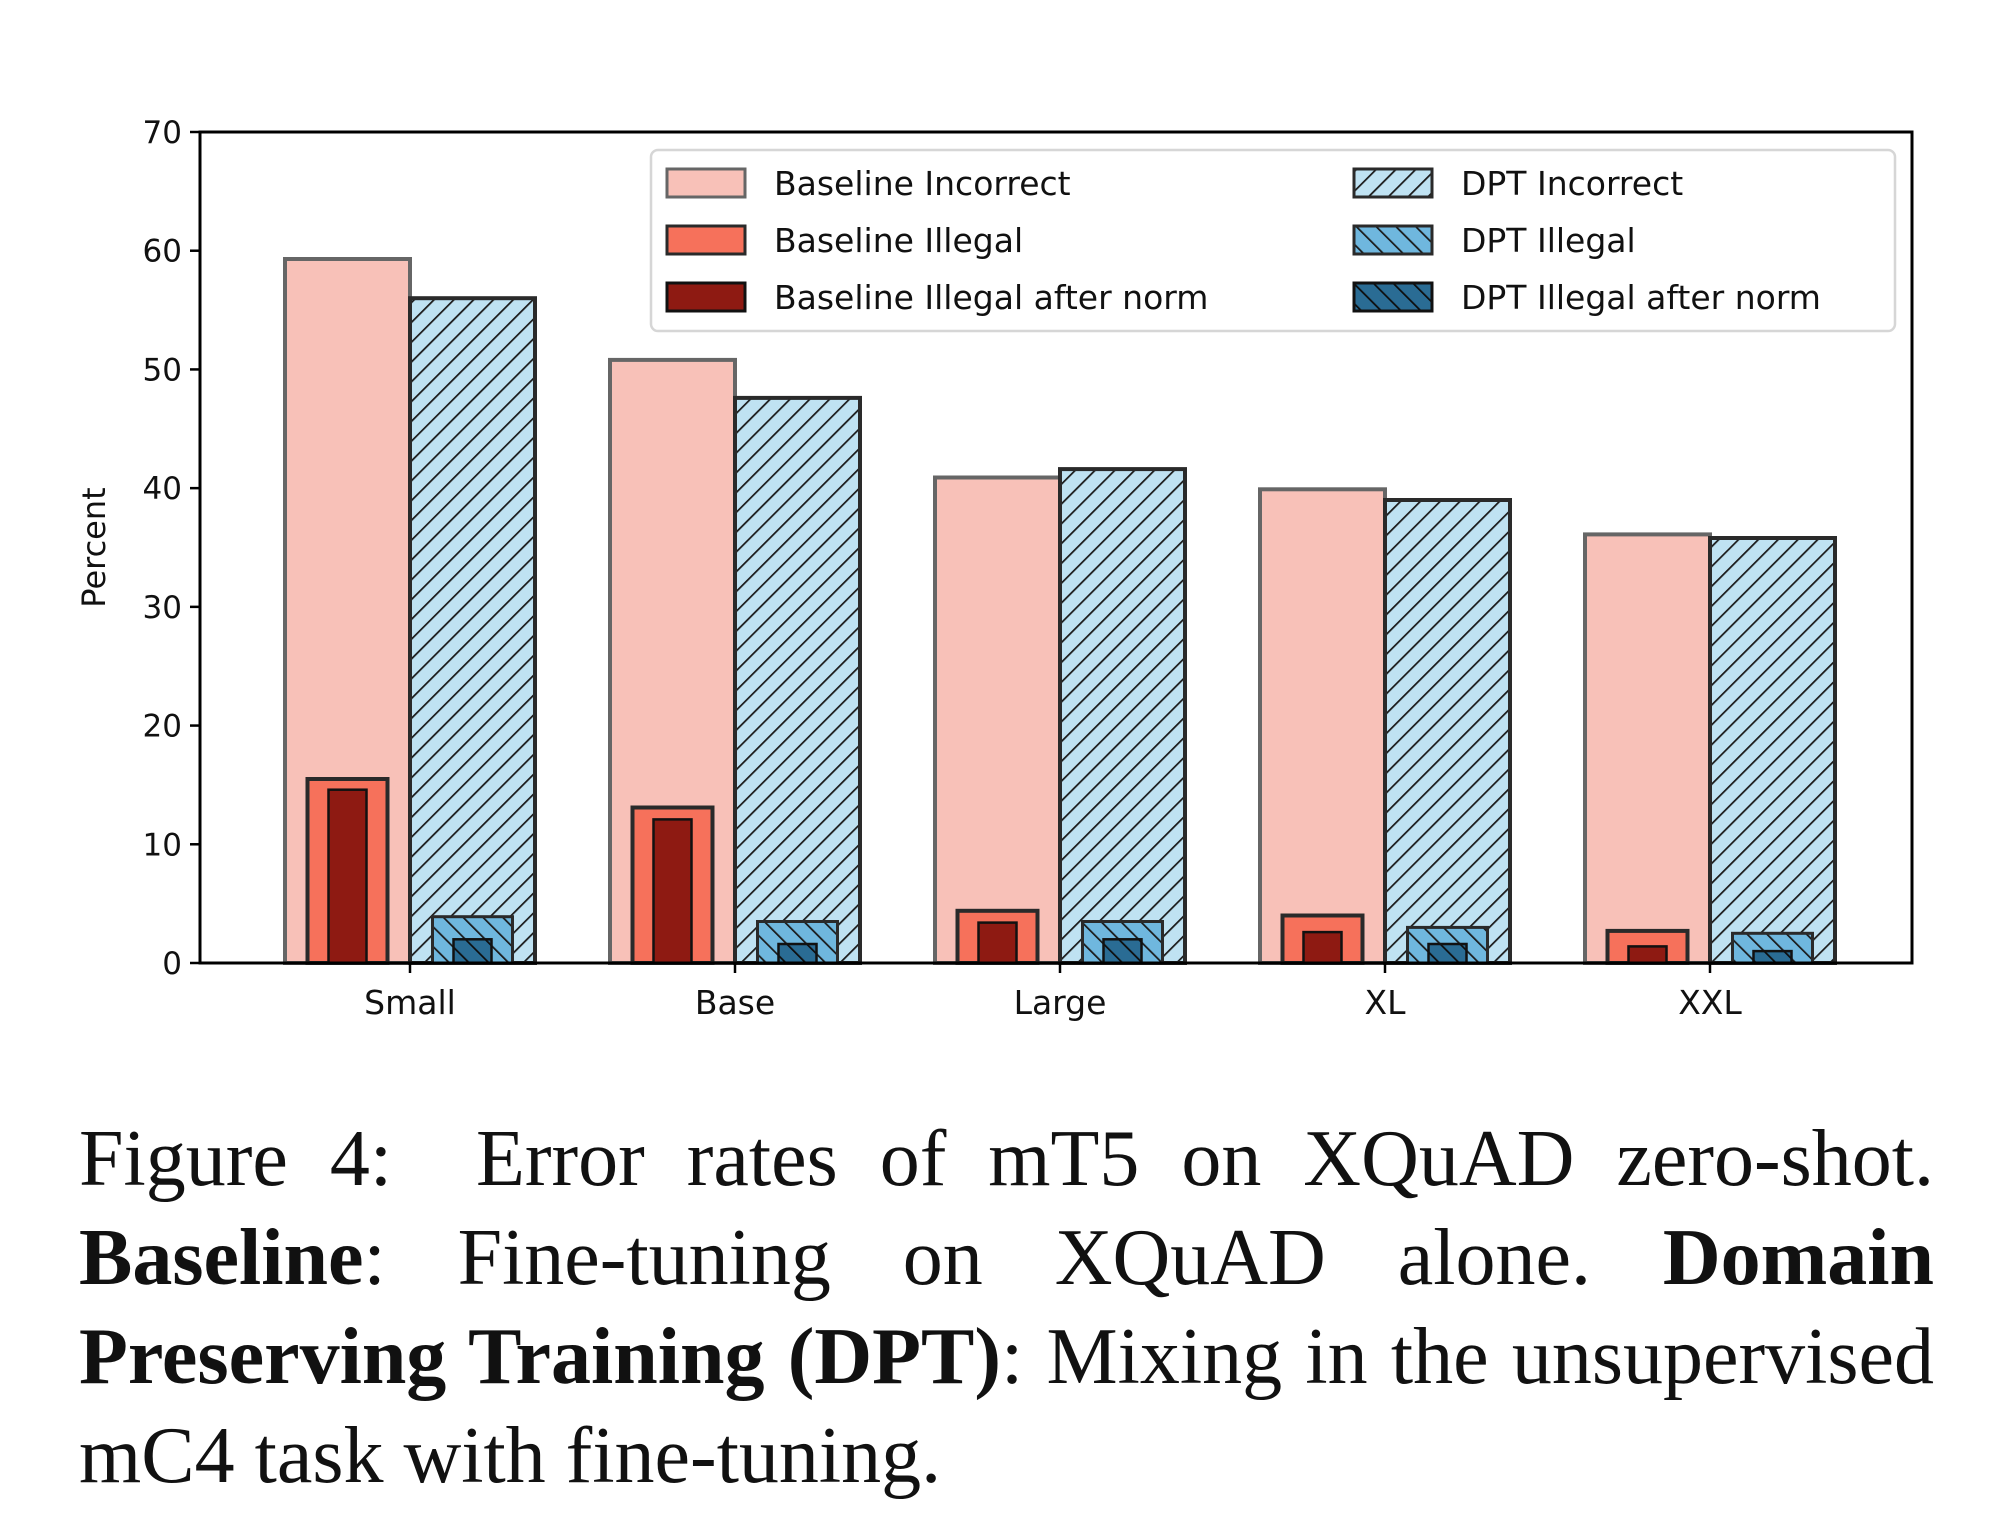 The width and height of the screenshot is (2000, 1539). I want to click on y-tick-label: 20, so click(162, 727).